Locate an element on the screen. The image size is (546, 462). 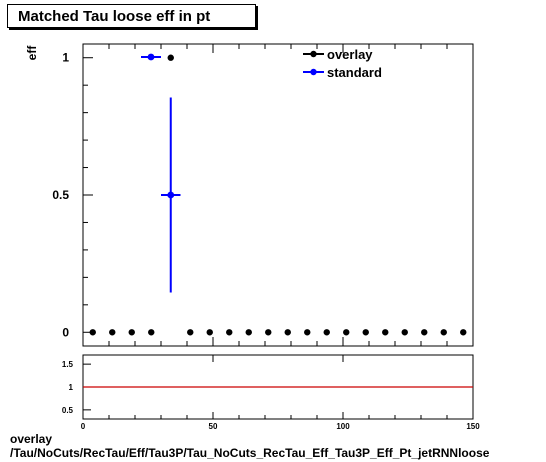
ratio-x-tick-label: 150 is located at coordinates (473, 426).